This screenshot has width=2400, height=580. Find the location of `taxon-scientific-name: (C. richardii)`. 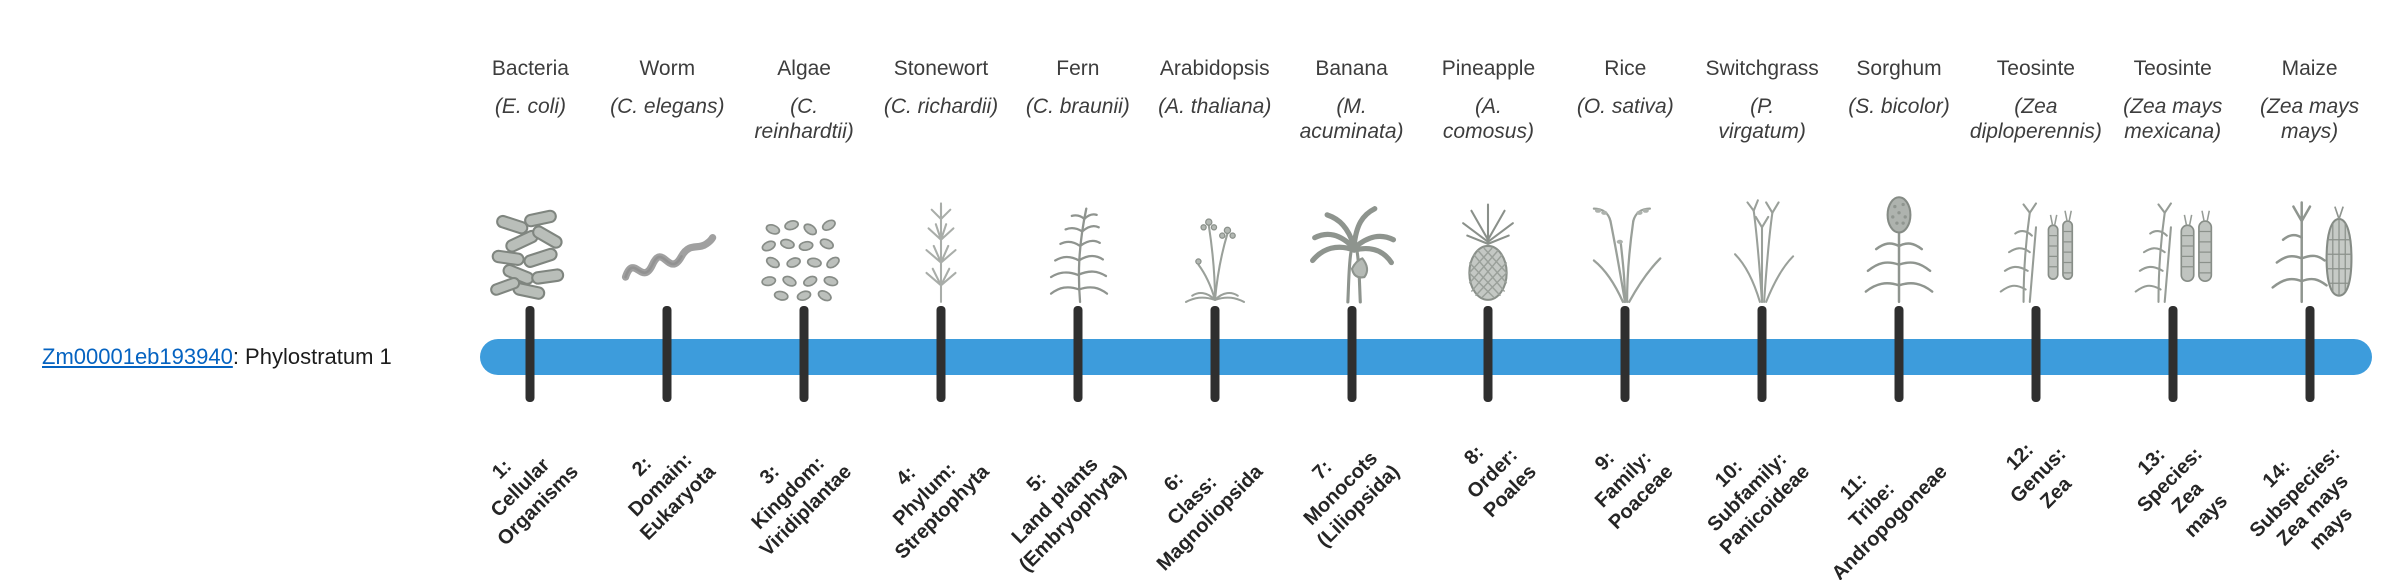

taxon-scientific-name: (C. richardii) is located at coordinates (941, 106).